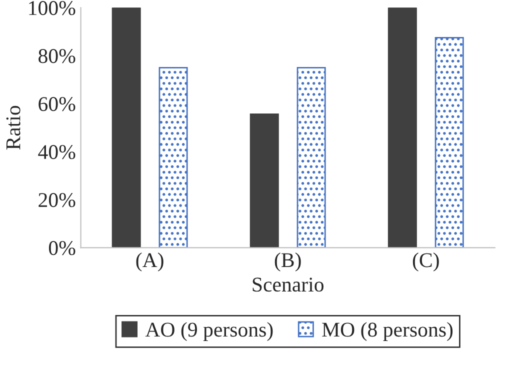 Image resolution: width=505 pixels, height=384 pixels. Describe the element at coordinates (209, 331) in the screenshot. I see `legend-label: AO (9 persons)` at that location.